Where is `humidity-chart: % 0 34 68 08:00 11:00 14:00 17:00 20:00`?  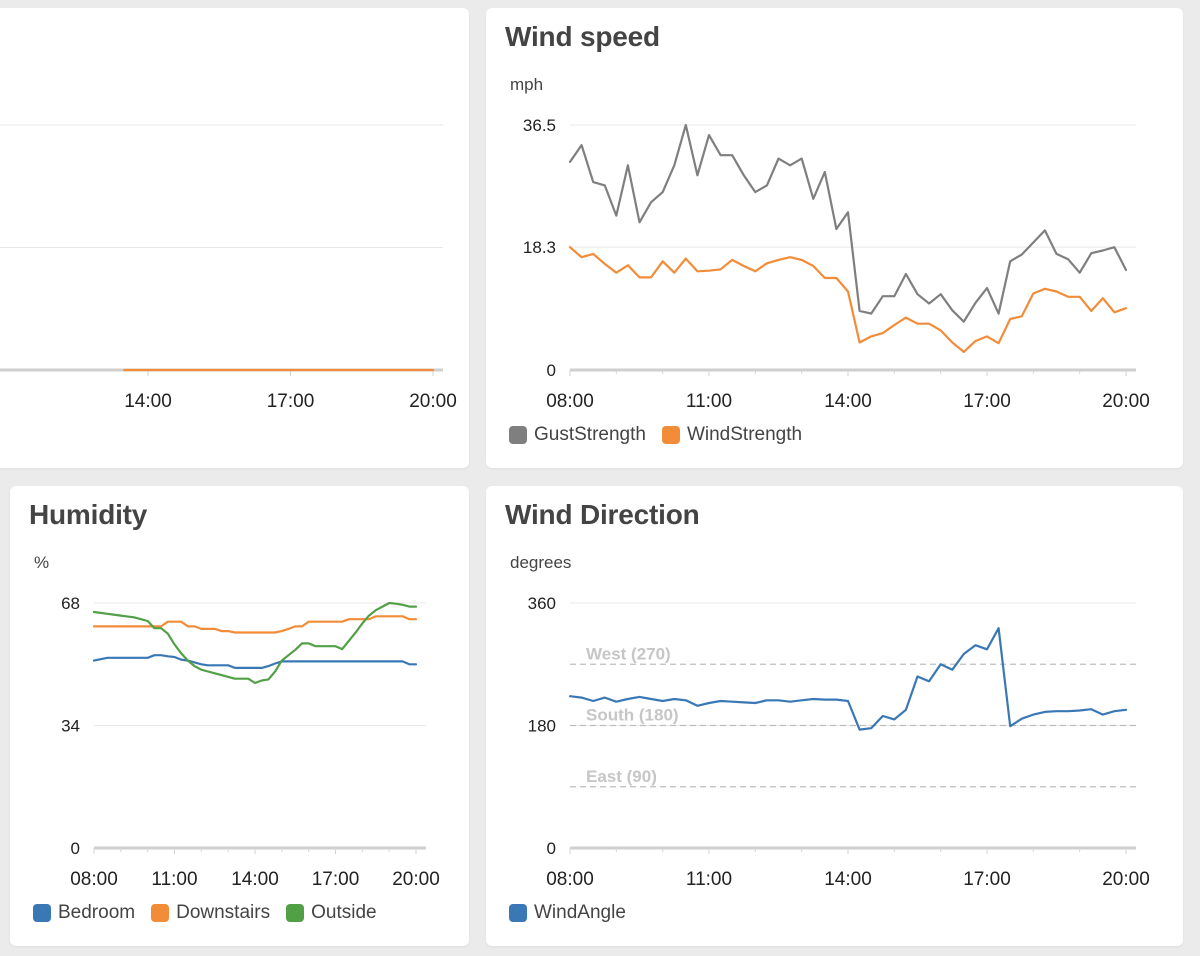
humidity-chart: % 0 34 68 08:00 11:00 14:00 17:00 20:00 is located at coordinates (237, 721).